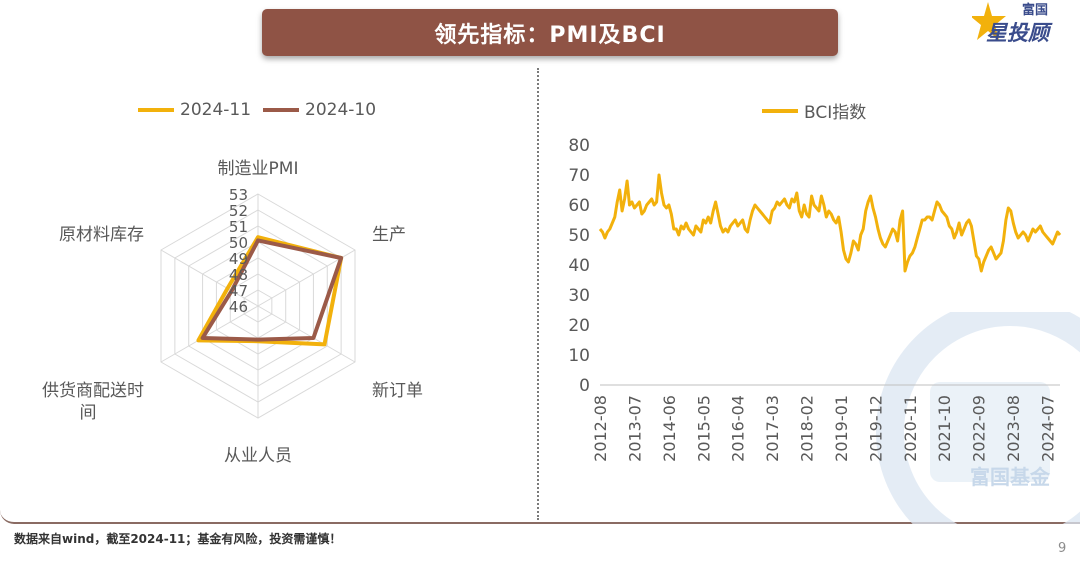  What do you see at coordinates (238, 195) in the screenshot?
I see `radar-tick-label: 53` at bounding box center [238, 195].